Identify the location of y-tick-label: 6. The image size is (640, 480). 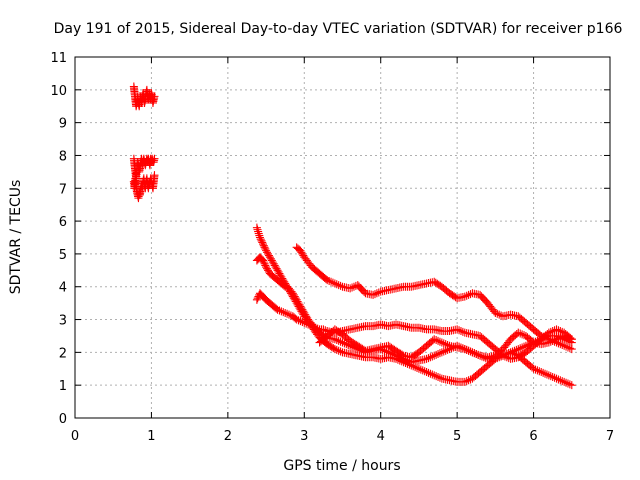
(63, 222).